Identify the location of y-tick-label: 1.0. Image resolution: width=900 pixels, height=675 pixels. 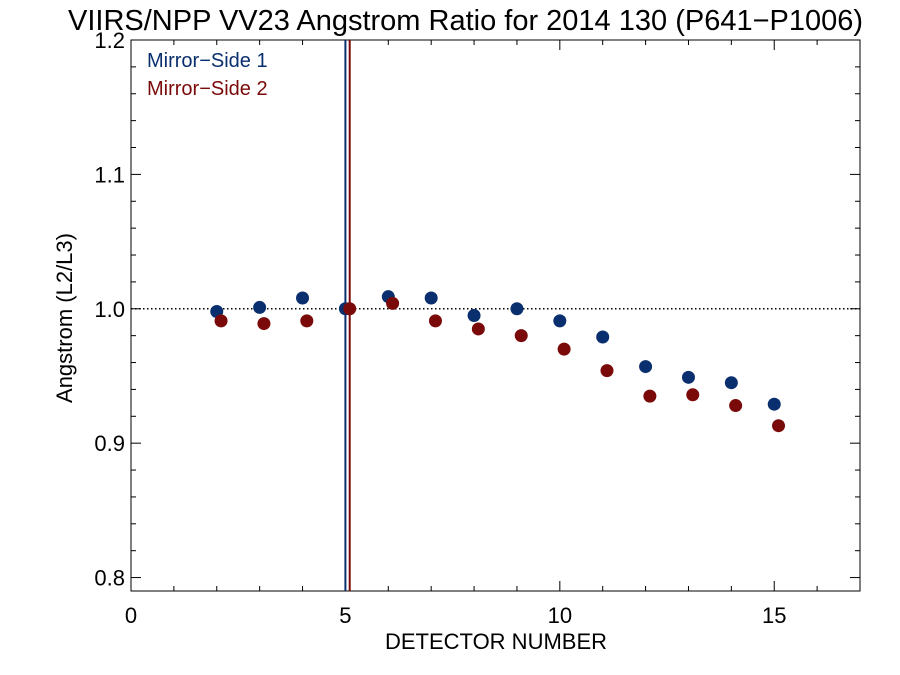
(109, 309).